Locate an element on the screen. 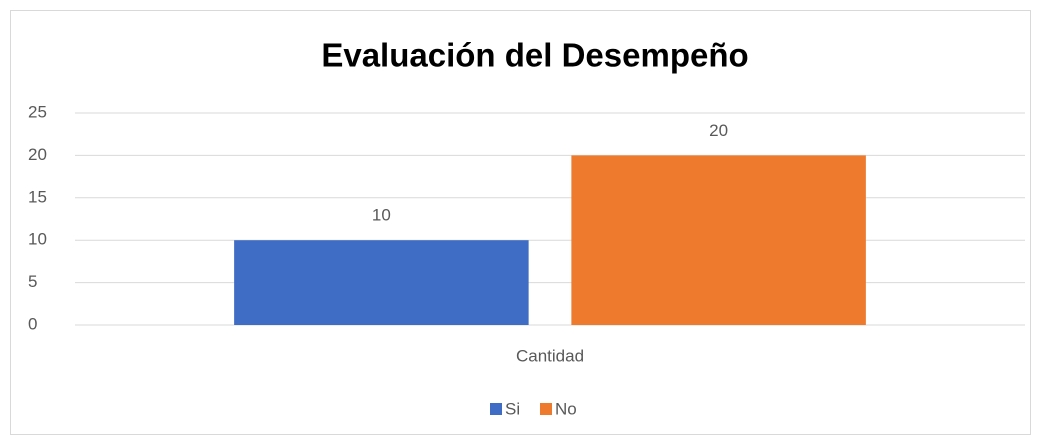 This screenshot has height=443, width=1041. y-tick-label: 10 is located at coordinates (37, 239).